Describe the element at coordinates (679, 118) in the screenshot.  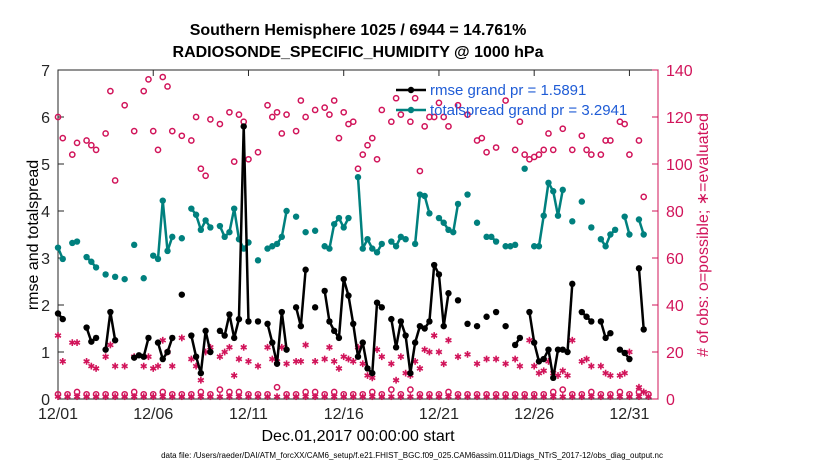
I see `y-right-tick-label: 120` at that location.